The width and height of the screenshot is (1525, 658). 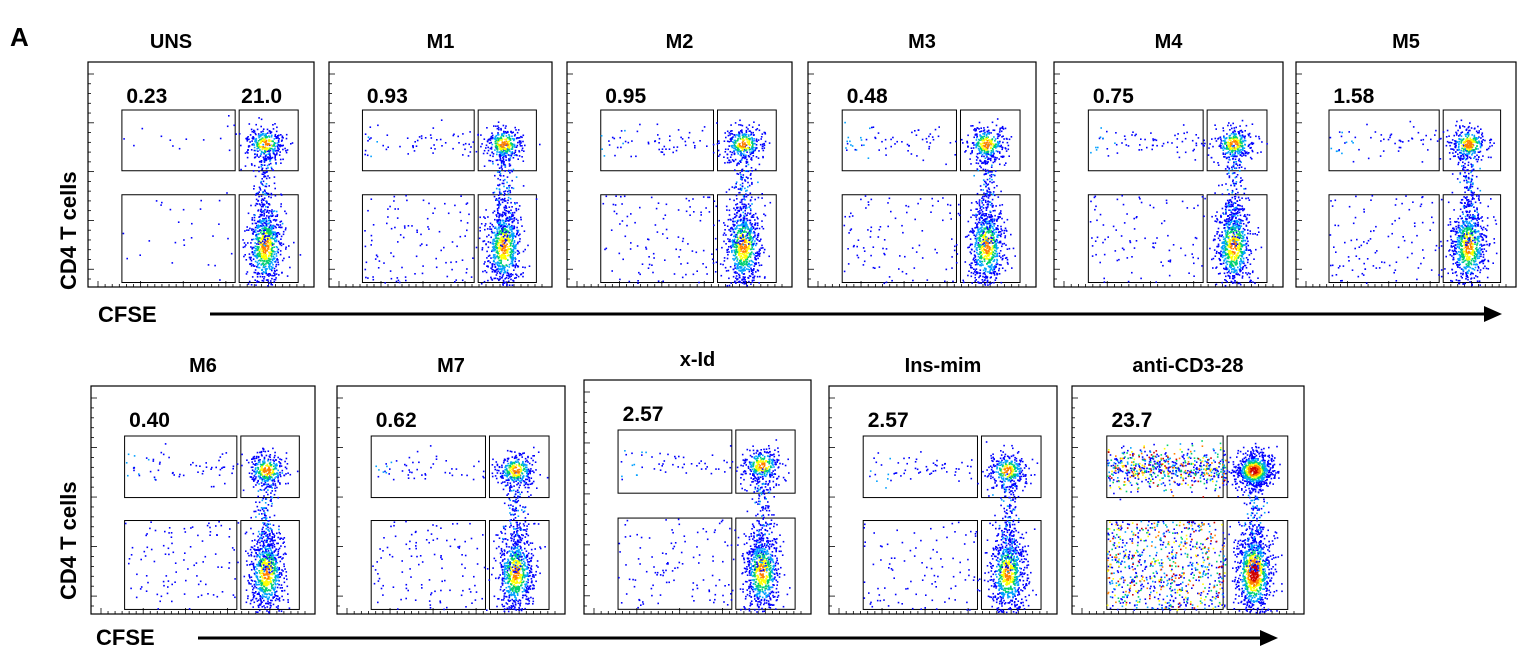 What do you see at coordinates (856, 314) in the screenshot?
I see `cfse-arrow-row1` at bounding box center [856, 314].